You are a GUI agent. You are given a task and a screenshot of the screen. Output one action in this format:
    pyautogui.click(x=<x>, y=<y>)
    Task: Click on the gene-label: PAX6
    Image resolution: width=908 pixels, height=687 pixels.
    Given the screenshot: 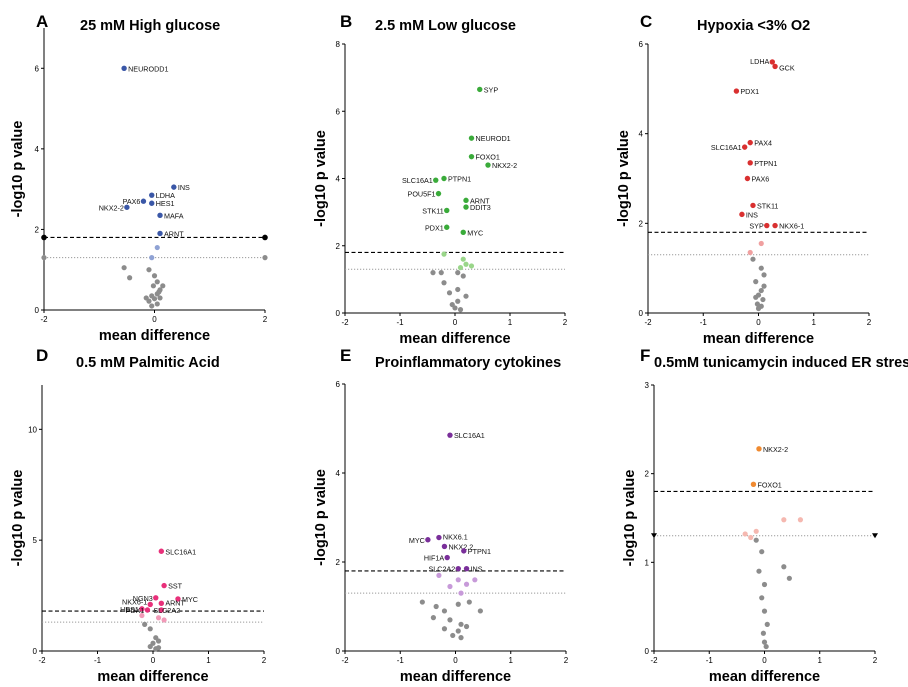 What is the action you would take?
    pyautogui.click(x=132, y=201)
    